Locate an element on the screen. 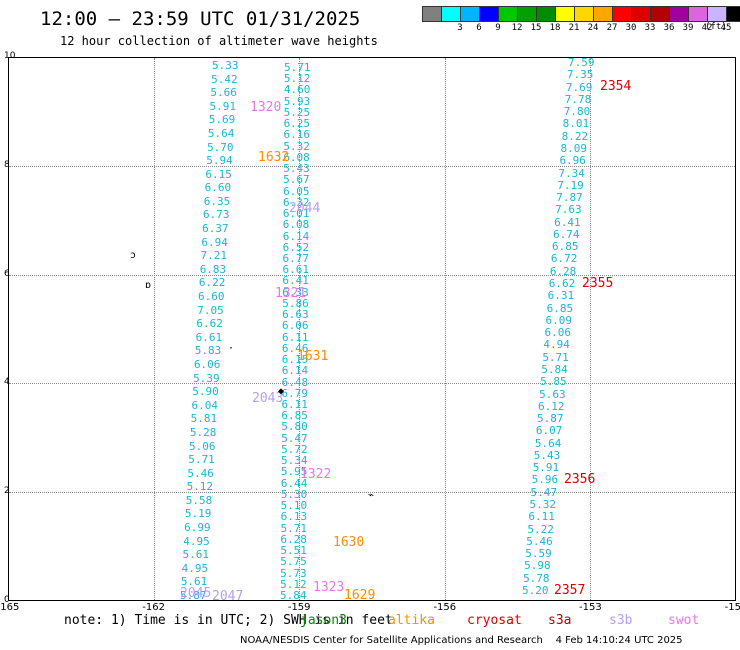 This screenshot has width=740, height=650. wave-height-value: 8.09 is located at coordinates (574, 148).